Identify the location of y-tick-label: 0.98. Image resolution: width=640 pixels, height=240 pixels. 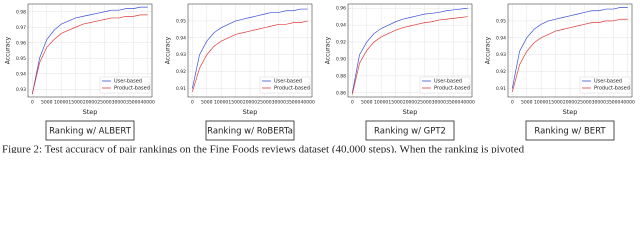
(21, 12).